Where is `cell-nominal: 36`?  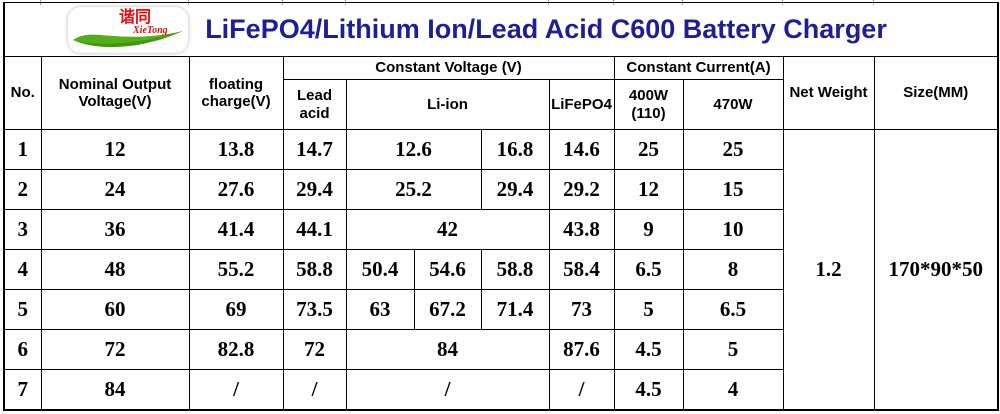 cell-nominal: 36 is located at coordinates (115, 229).